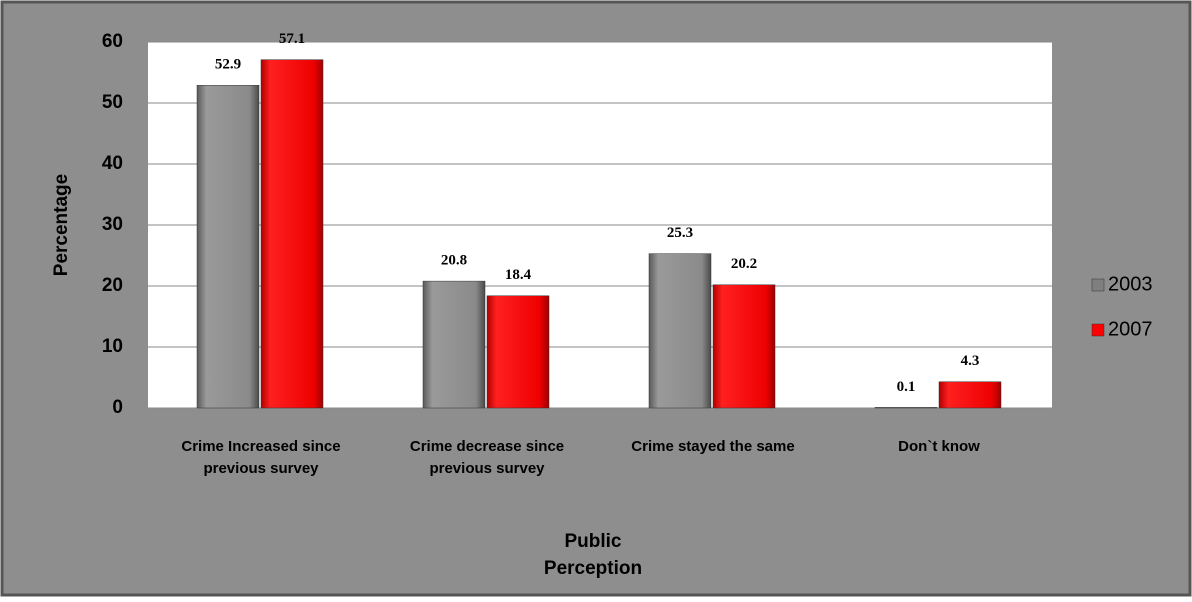 The height and width of the screenshot is (602, 1192). Describe the element at coordinates (906, 387) in the screenshot. I see `value-label: 0.1` at that location.